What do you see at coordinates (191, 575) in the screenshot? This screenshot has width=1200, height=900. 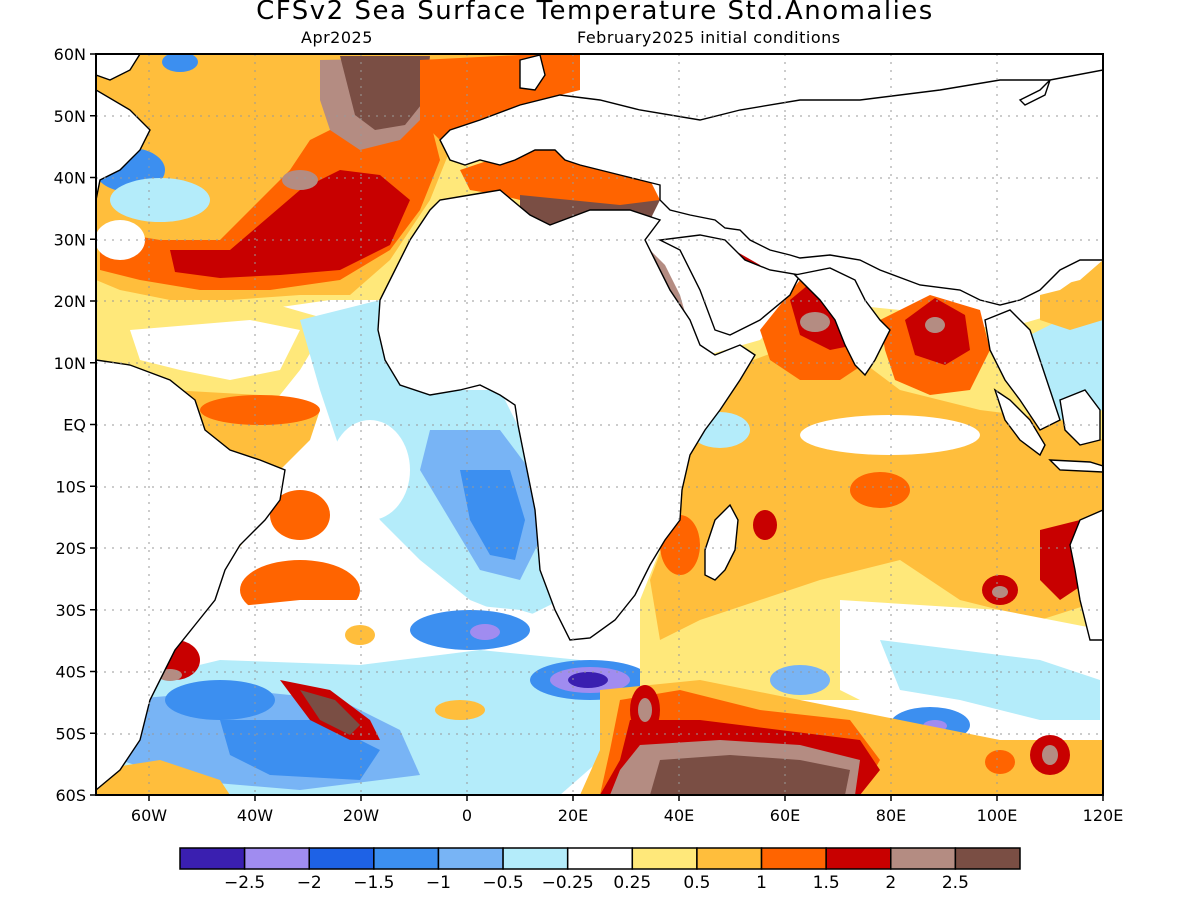 I see `south-america-land` at bounding box center [191, 575].